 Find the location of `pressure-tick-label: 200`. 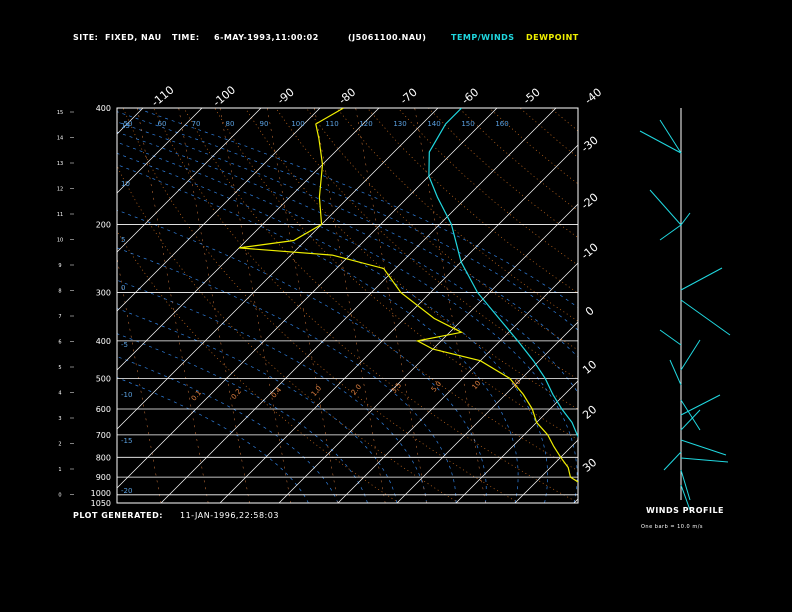

pressure-tick-label: 200 is located at coordinates (103, 224).